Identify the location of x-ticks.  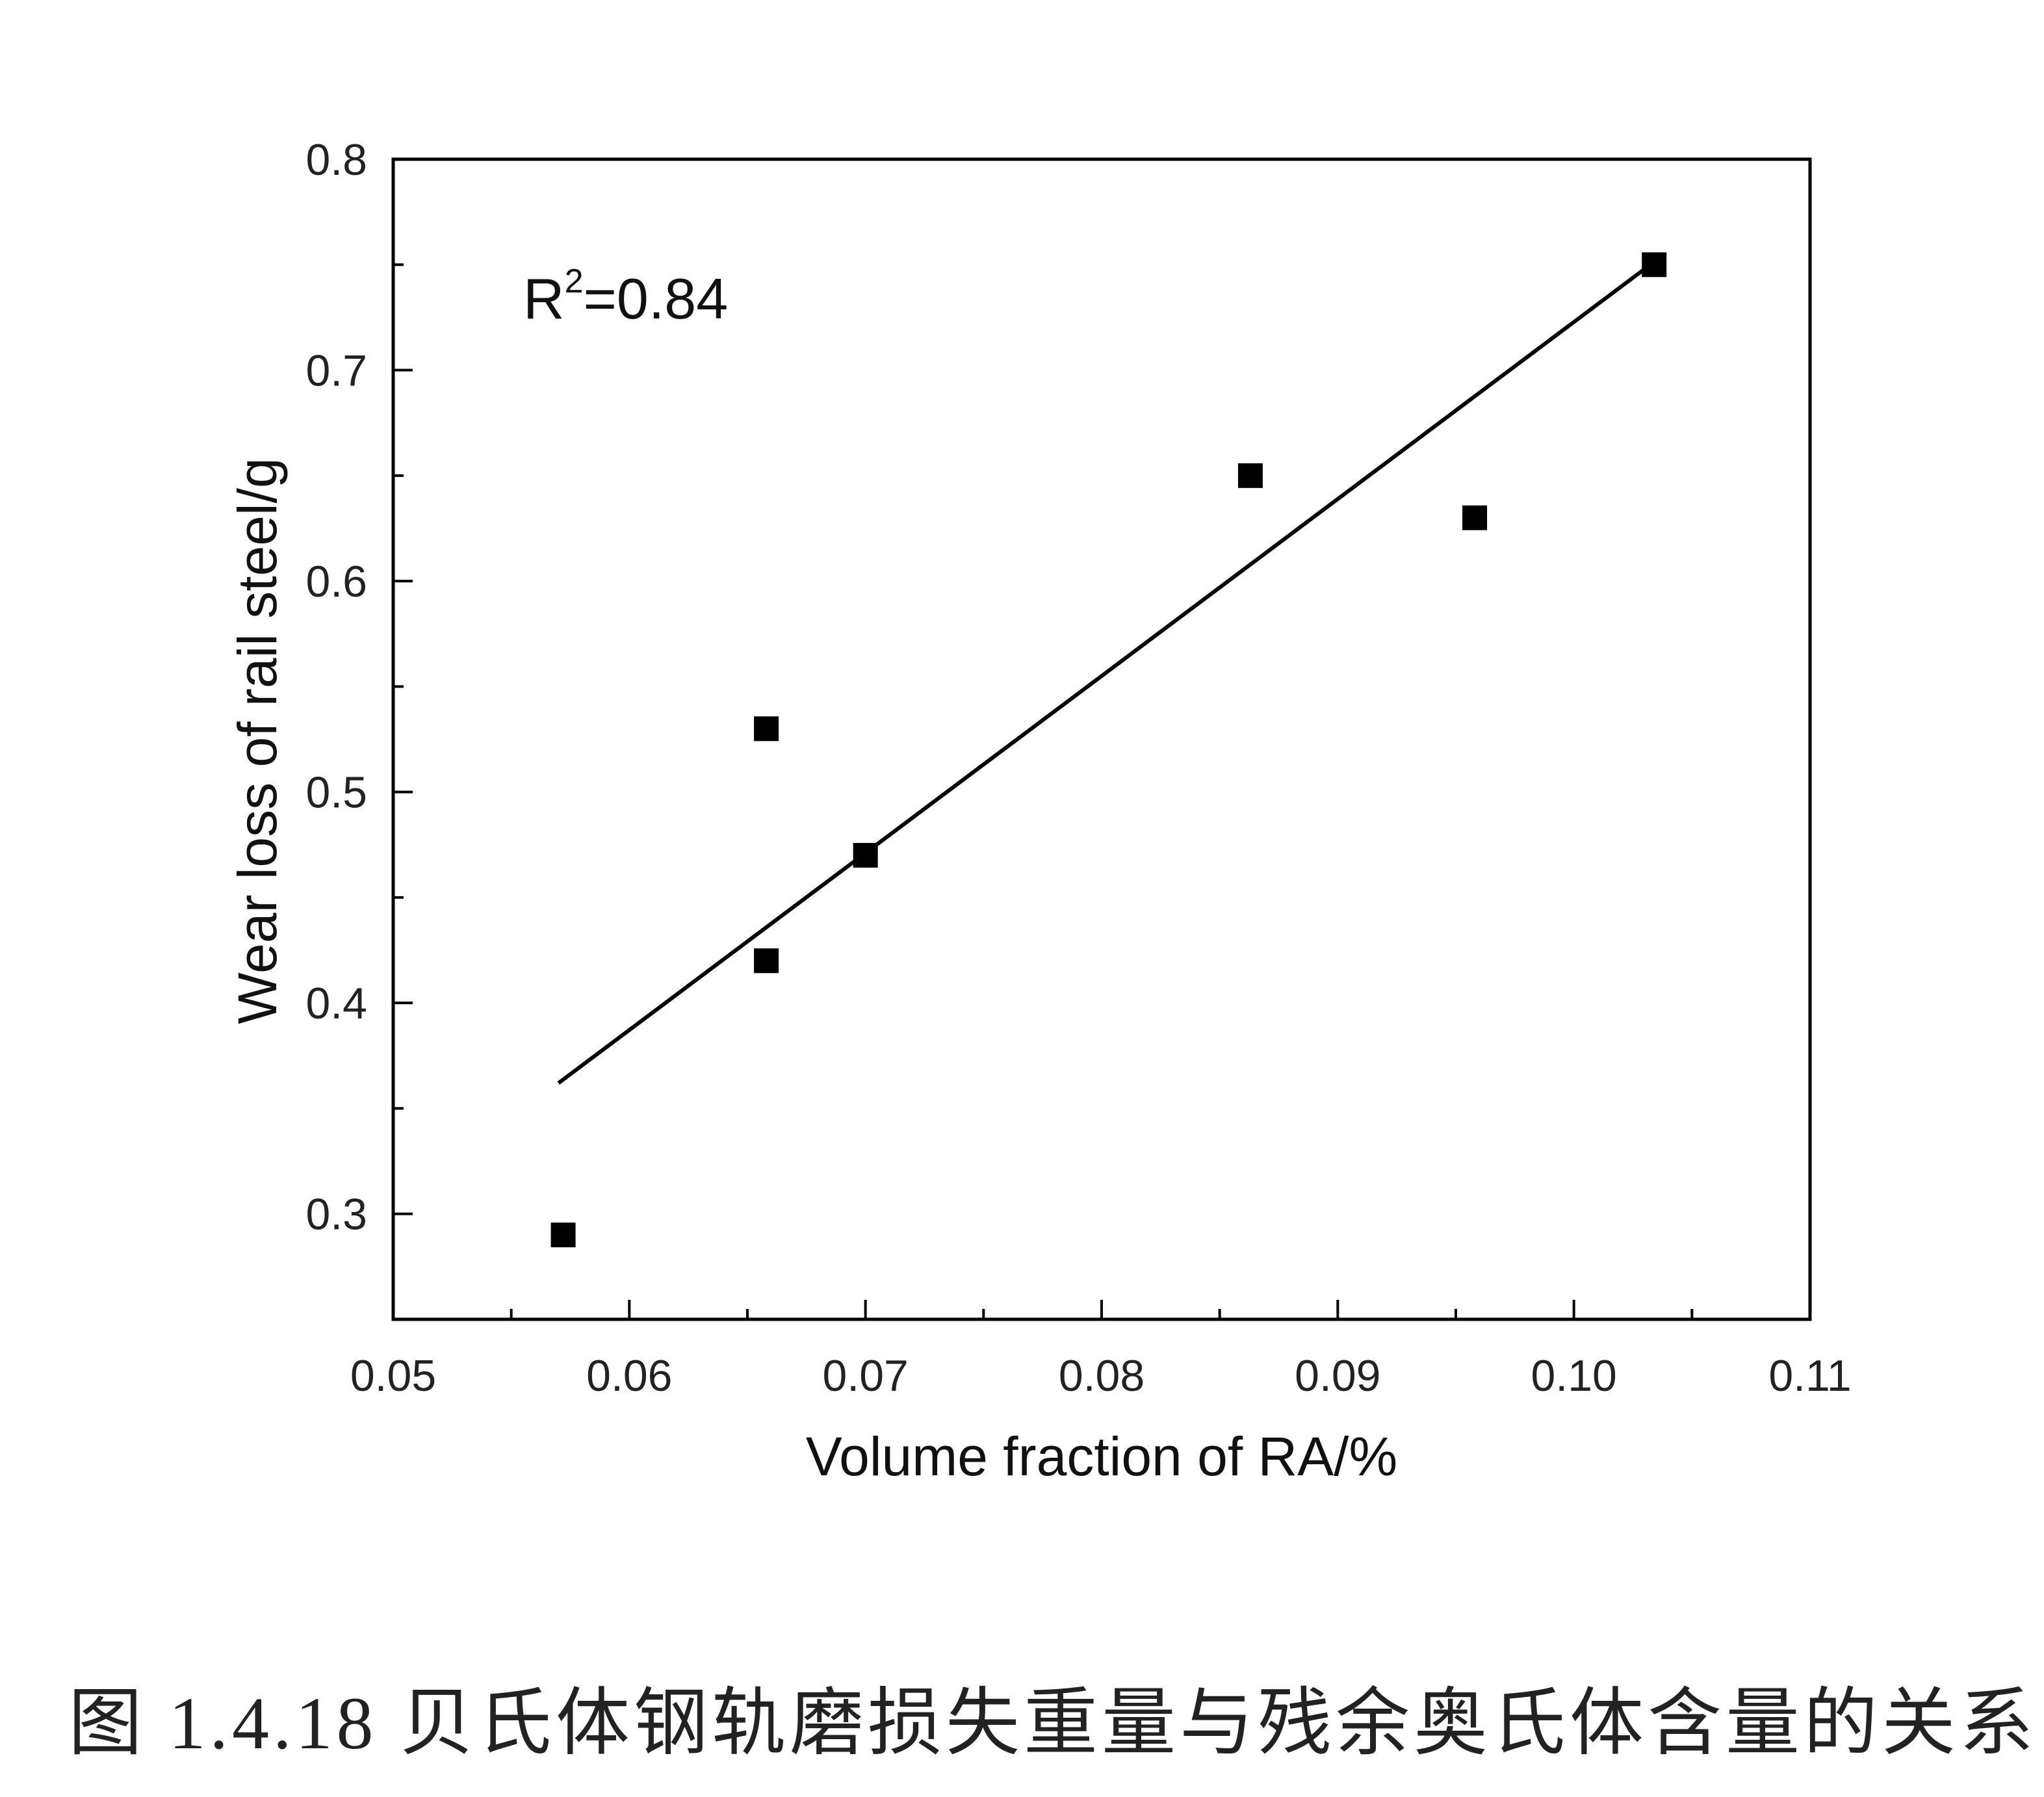
(1101, 1309).